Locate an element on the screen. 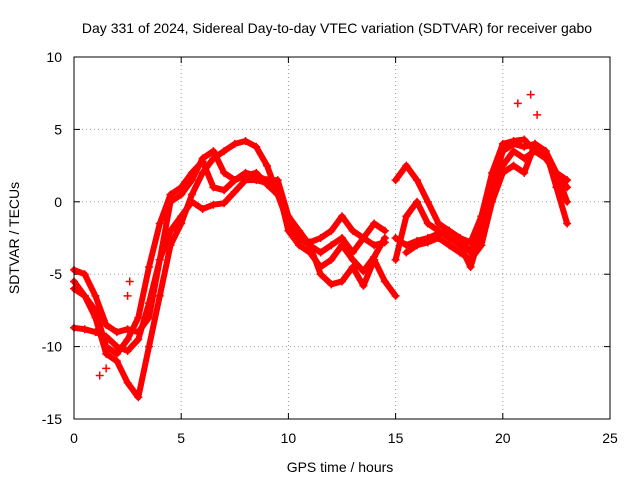 The height and width of the screenshot is (480, 640). y-tick-label: 0 is located at coordinates (58, 202).